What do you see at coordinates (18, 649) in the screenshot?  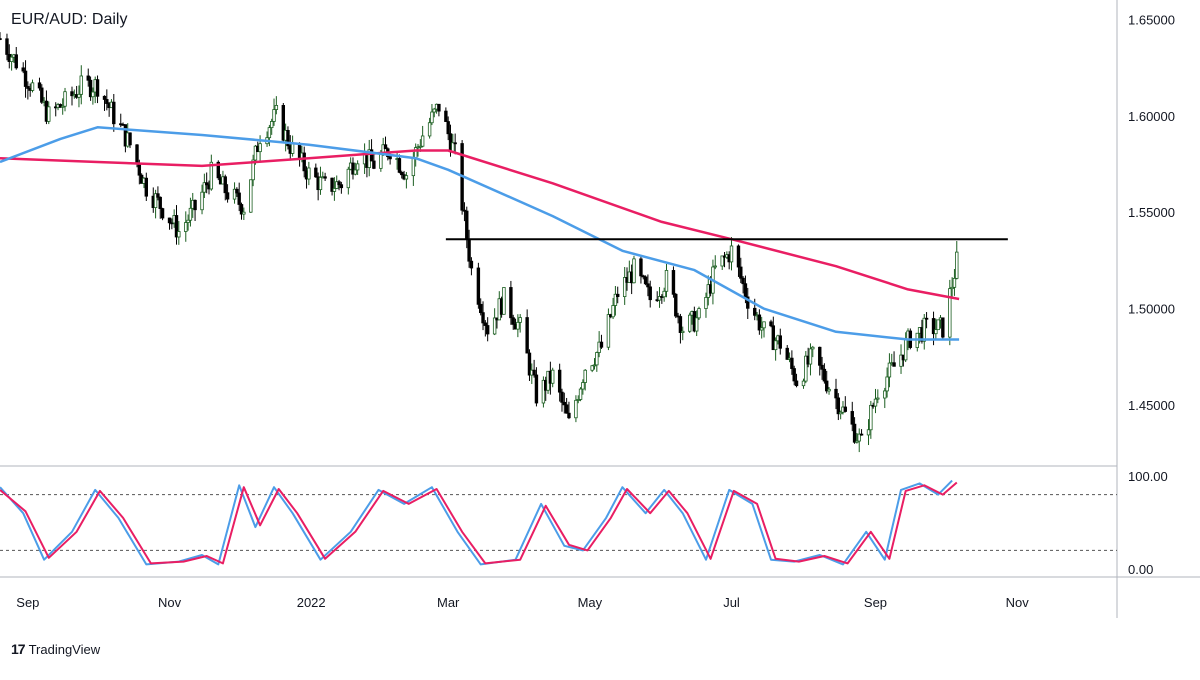 I see `tradingview-logo-icon: 17` at bounding box center [18, 649].